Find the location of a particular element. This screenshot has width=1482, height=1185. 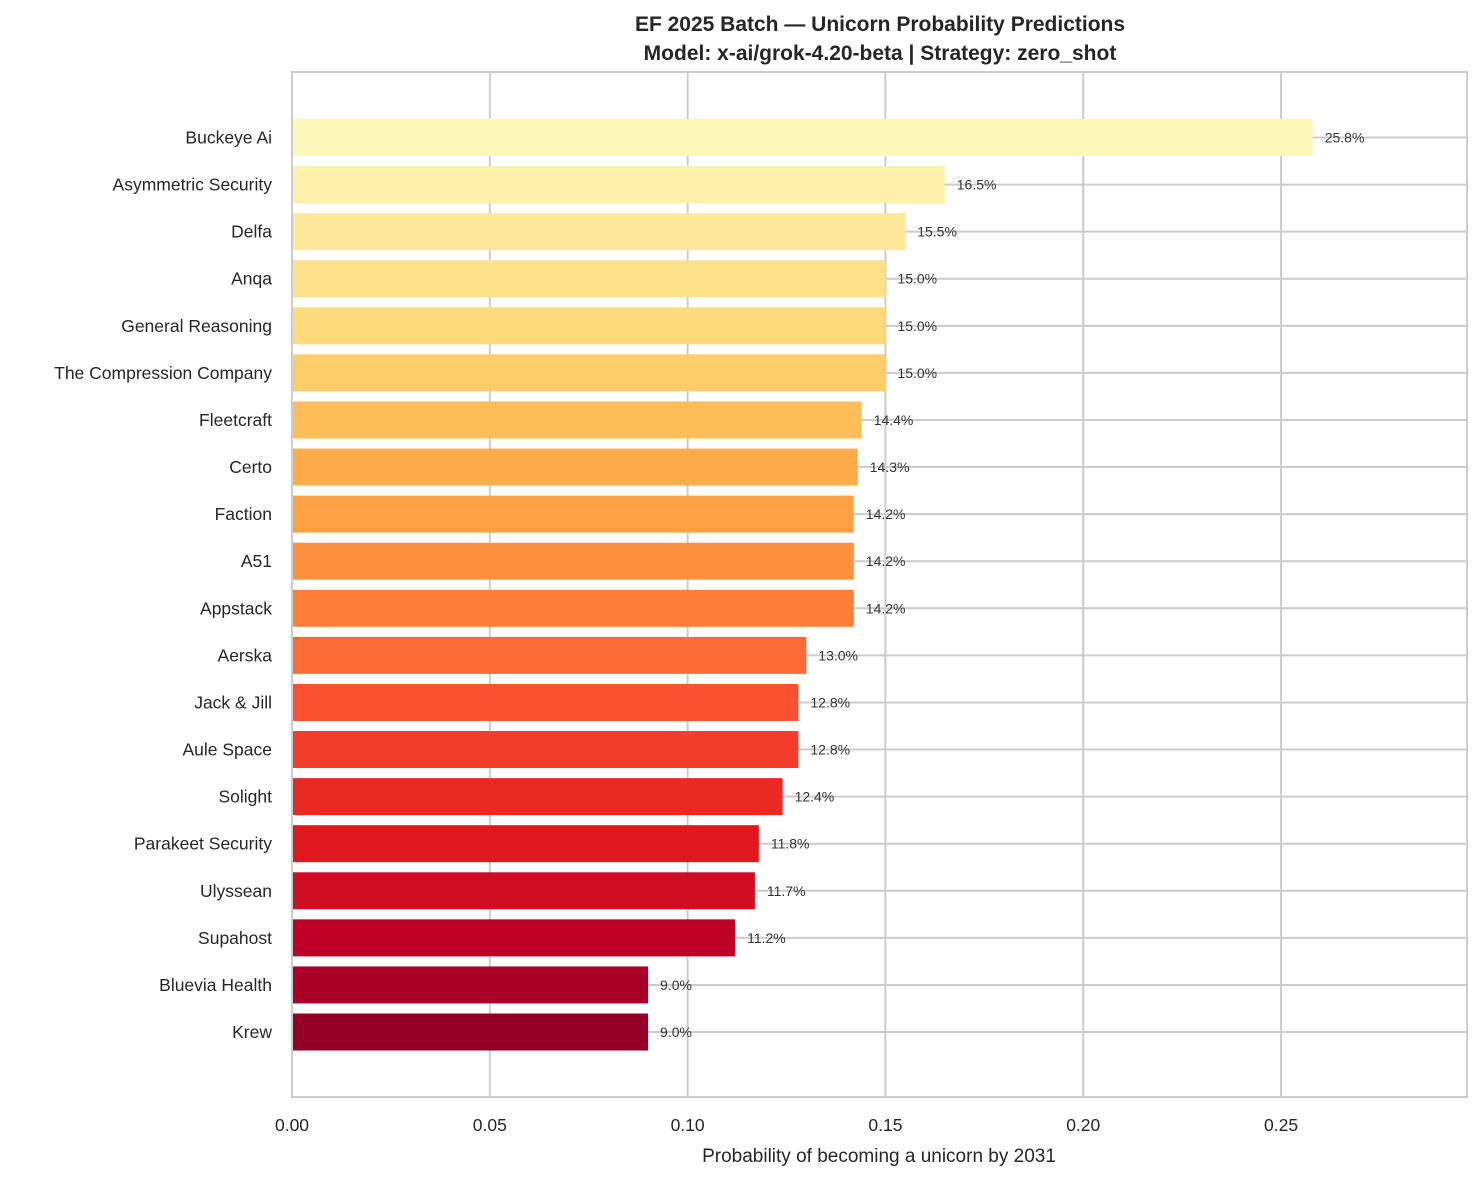

y-tick-label: Parakeet Security is located at coordinates (203, 844).